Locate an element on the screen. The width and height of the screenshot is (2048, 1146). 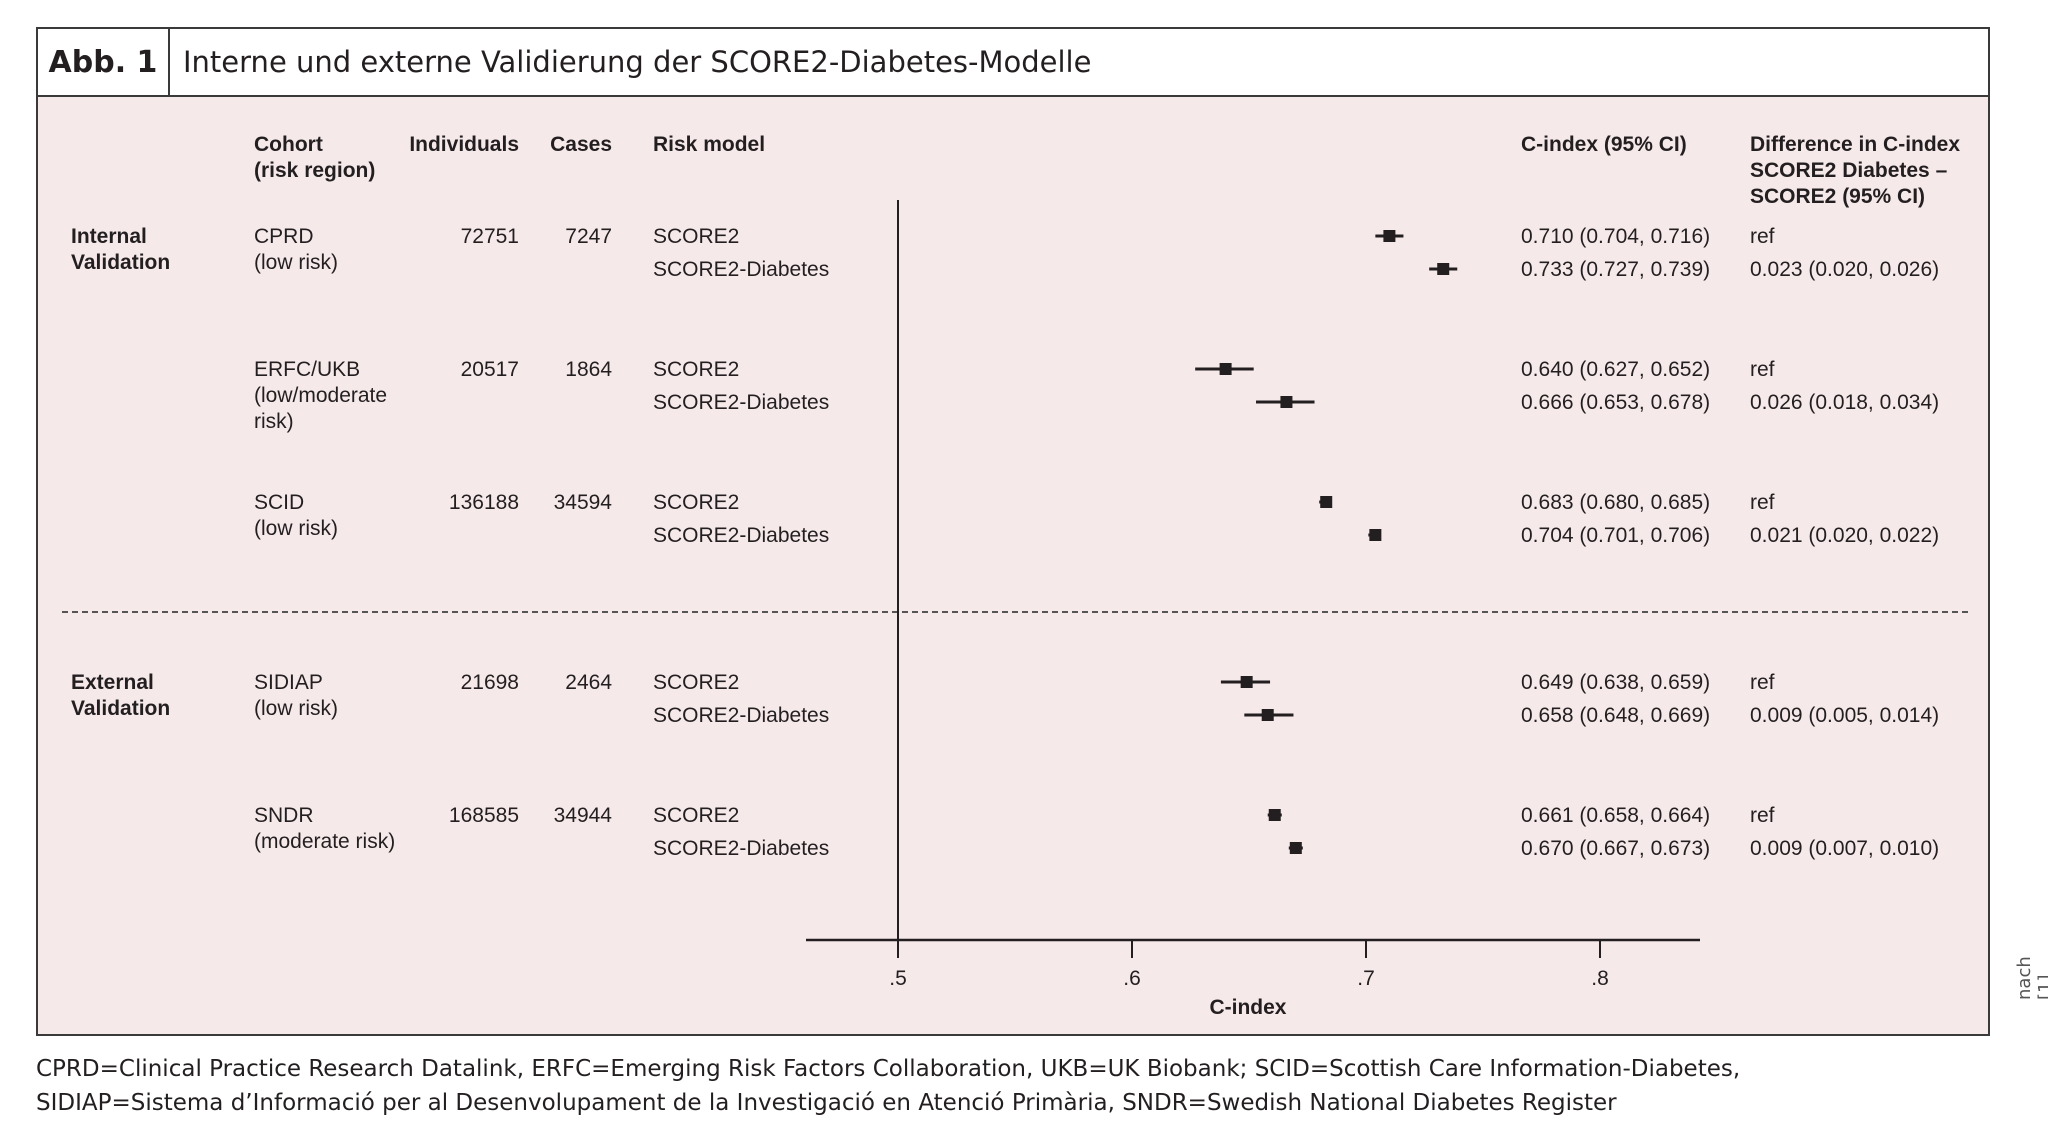
header-cindex: C-index (95% CI) is located at coordinates (1604, 144).